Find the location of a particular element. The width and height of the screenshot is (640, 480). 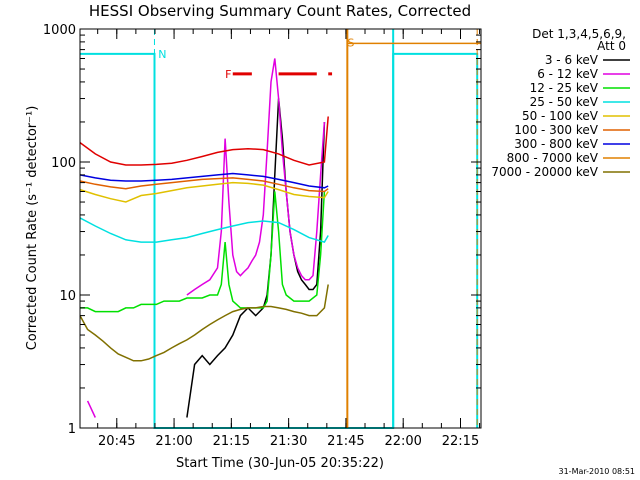

legend-label-6-12-kev: 6 - 12 keV is located at coordinates (568, 74).